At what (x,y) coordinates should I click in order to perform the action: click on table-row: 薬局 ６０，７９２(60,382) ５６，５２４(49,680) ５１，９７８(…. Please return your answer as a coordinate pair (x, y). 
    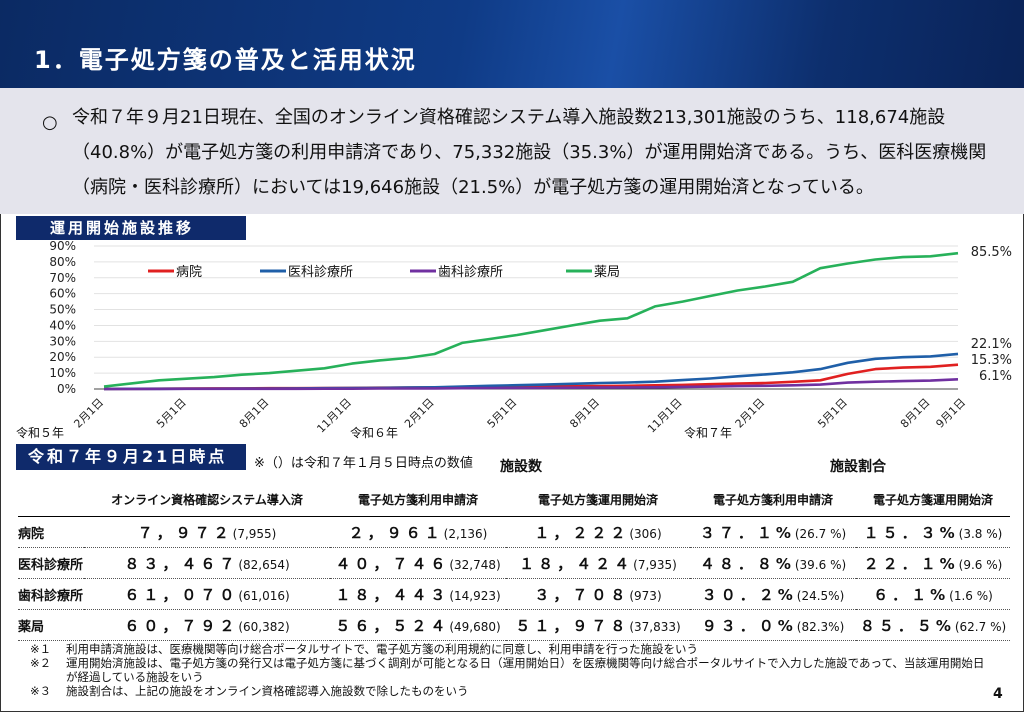
    Looking at the image, I should click on (514, 625).